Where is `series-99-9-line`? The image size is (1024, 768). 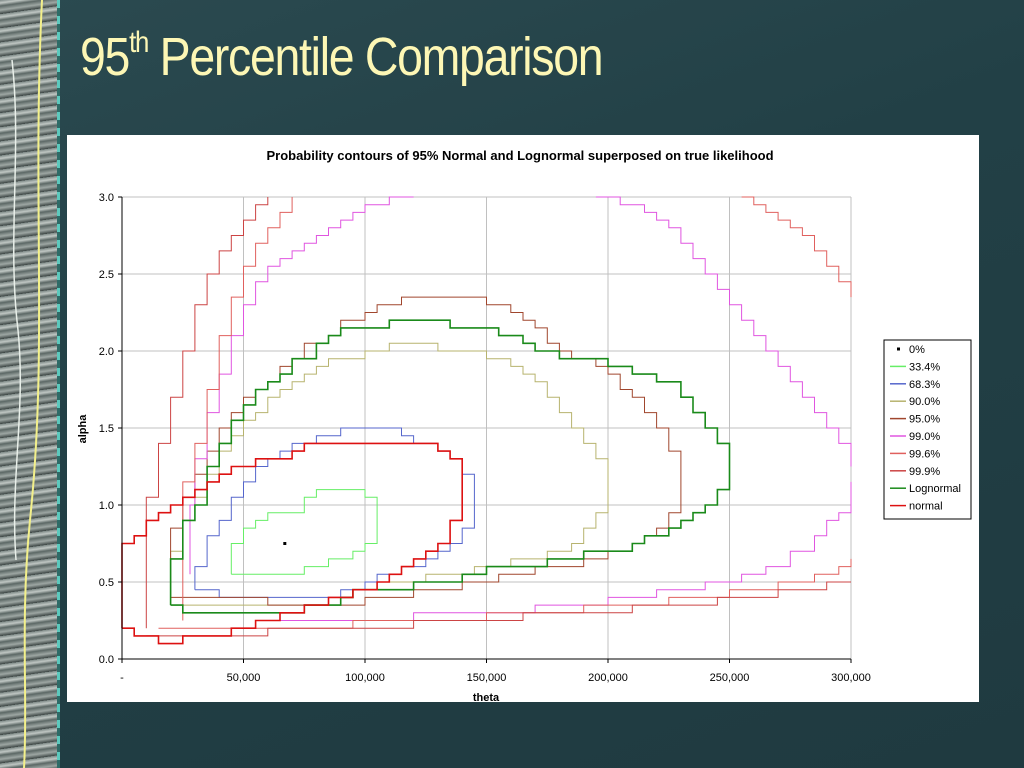 series-99-9-line is located at coordinates (207, 413).